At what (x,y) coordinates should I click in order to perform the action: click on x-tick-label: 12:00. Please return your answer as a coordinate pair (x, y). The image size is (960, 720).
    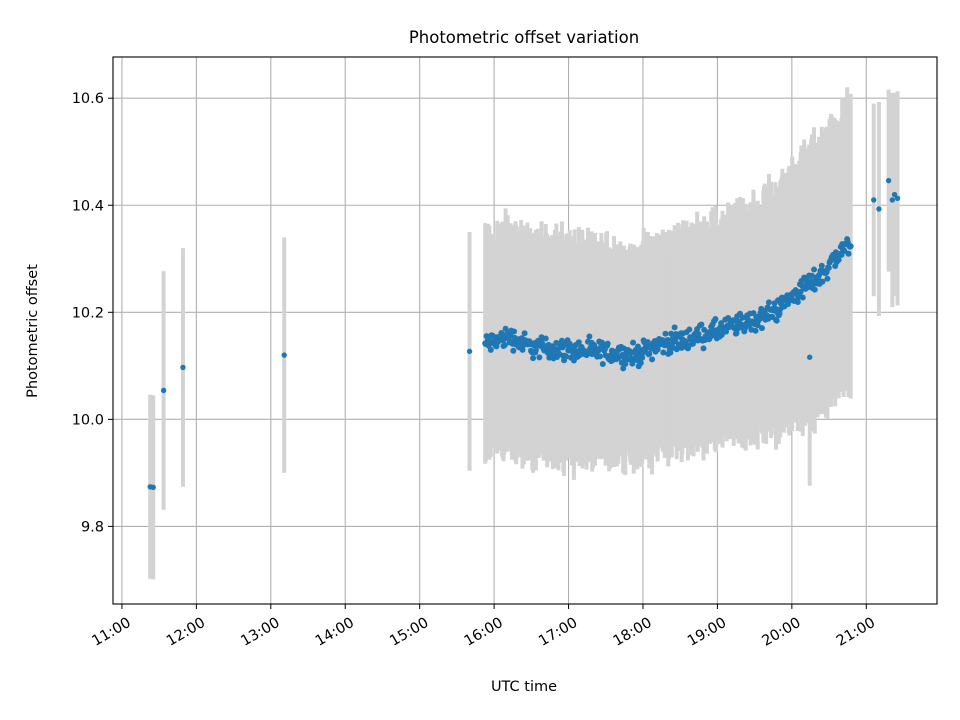
    Looking at the image, I should click on (186, 632).